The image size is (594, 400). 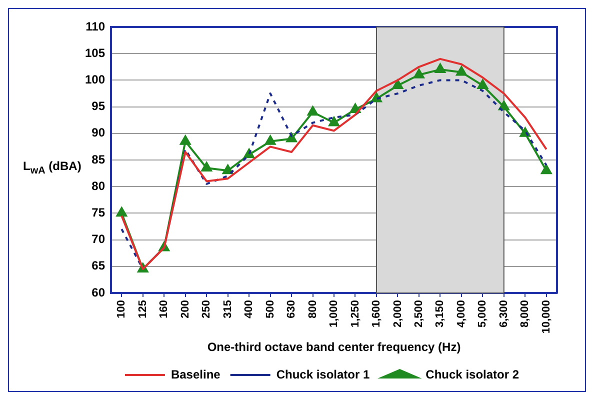 I want to click on x-tick-label: 250, so click(x=206, y=309).